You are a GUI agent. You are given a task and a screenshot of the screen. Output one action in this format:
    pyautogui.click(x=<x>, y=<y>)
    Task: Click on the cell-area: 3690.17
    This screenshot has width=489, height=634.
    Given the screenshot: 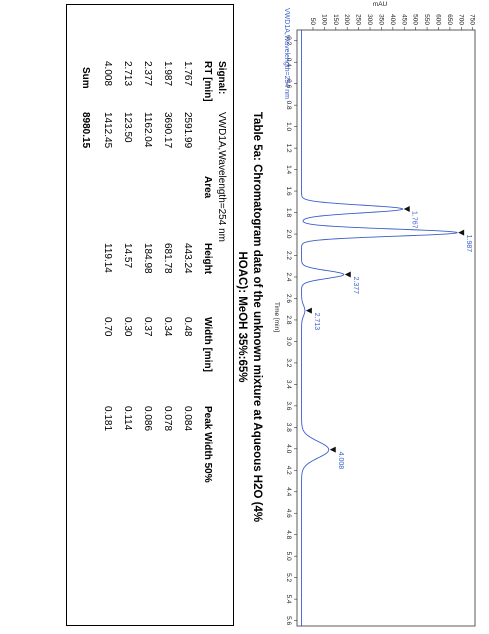 What is the action you would take?
    pyautogui.click(x=167, y=130)
    